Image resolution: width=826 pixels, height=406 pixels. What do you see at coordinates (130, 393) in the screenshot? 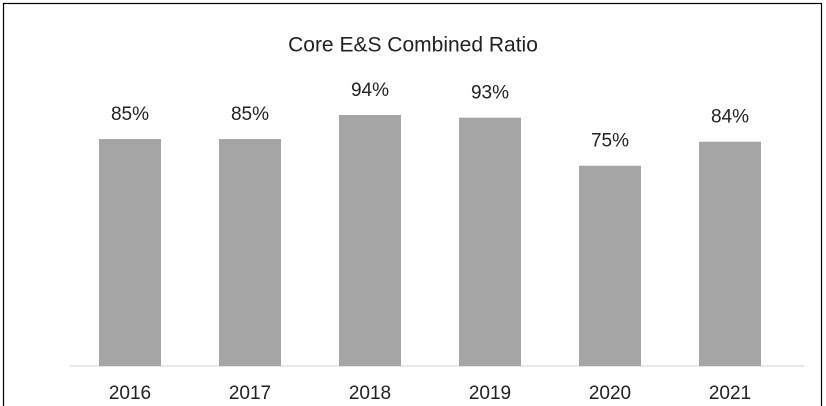
I see `x-tick-label: 2016` at bounding box center [130, 393].